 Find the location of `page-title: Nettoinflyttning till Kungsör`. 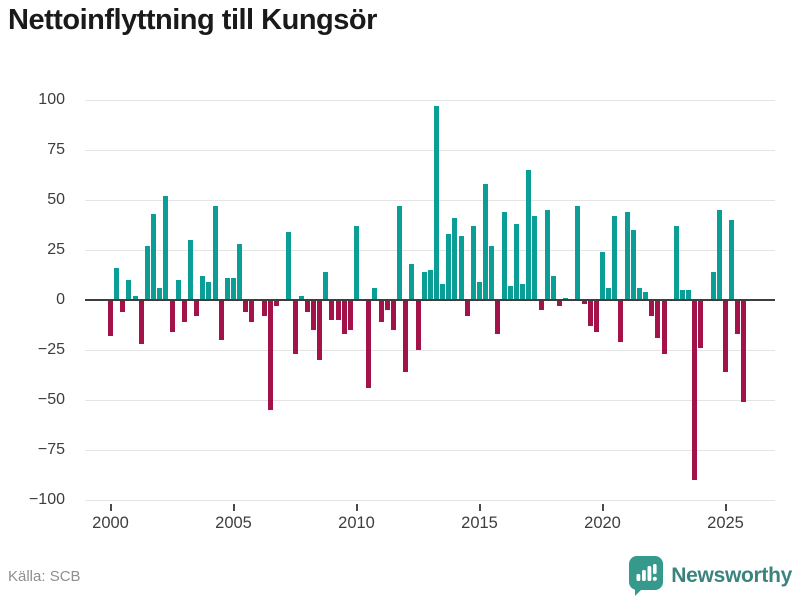

page-title: Nettoinflyttning till Kungsör is located at coordinates (192, 20).